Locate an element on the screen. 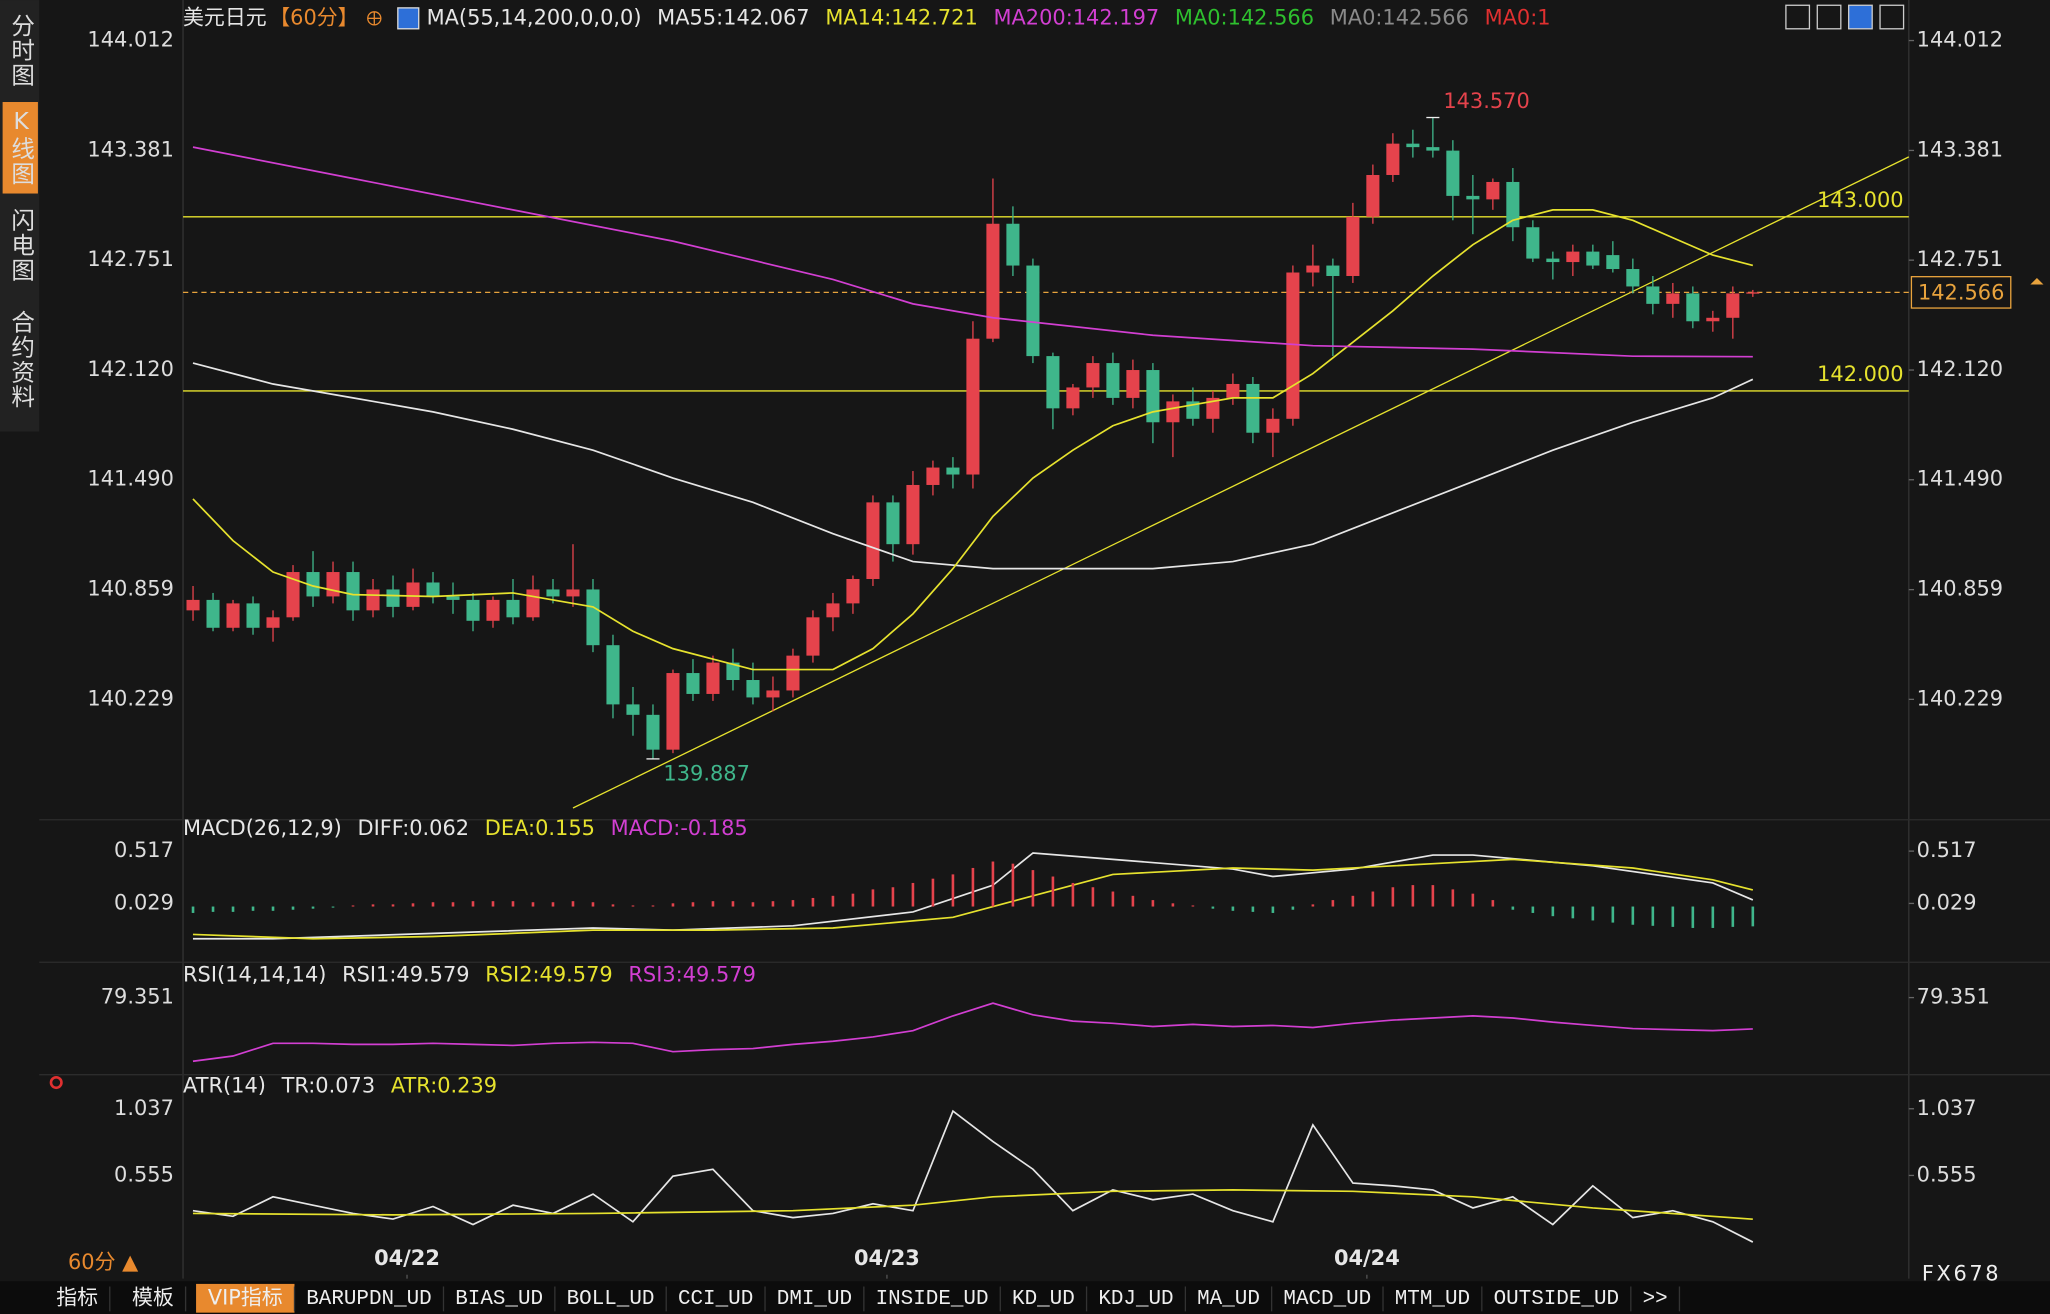 The width and height of the screenshot is (2050, 1314). toolbar-tab: DMI_UD is located at coordinates (814, 1299).